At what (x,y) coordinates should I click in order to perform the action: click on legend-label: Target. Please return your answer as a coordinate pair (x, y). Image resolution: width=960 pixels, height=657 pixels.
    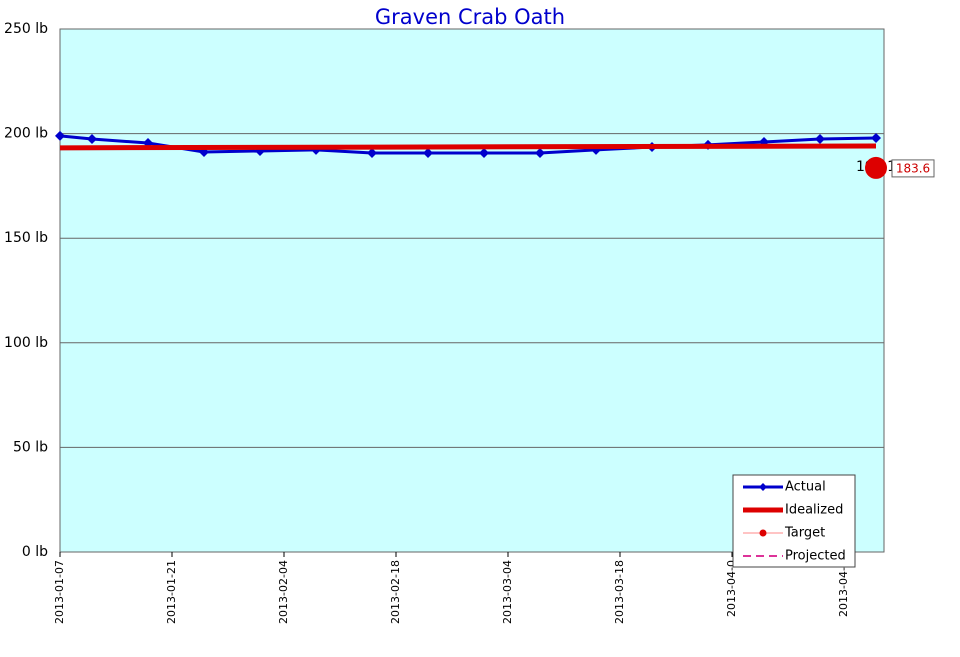
    Looking at the image, I should click on (804, 533).